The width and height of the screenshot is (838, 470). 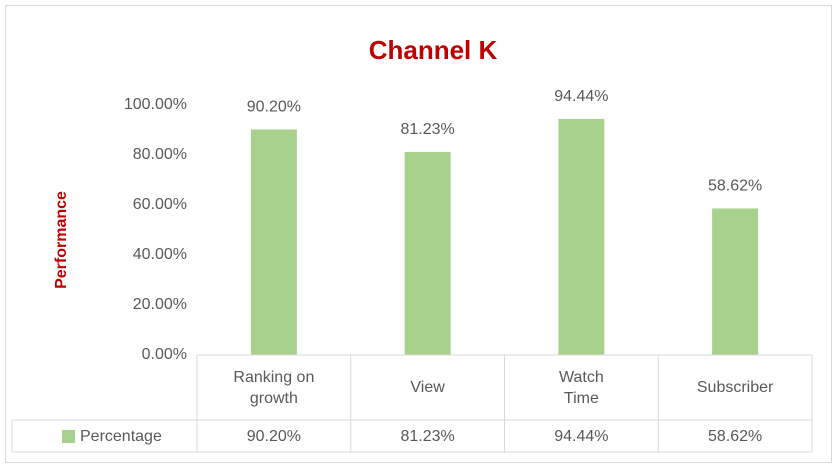 I want to click on y-tick-label: 40.00%, so click(x=160, y=254).